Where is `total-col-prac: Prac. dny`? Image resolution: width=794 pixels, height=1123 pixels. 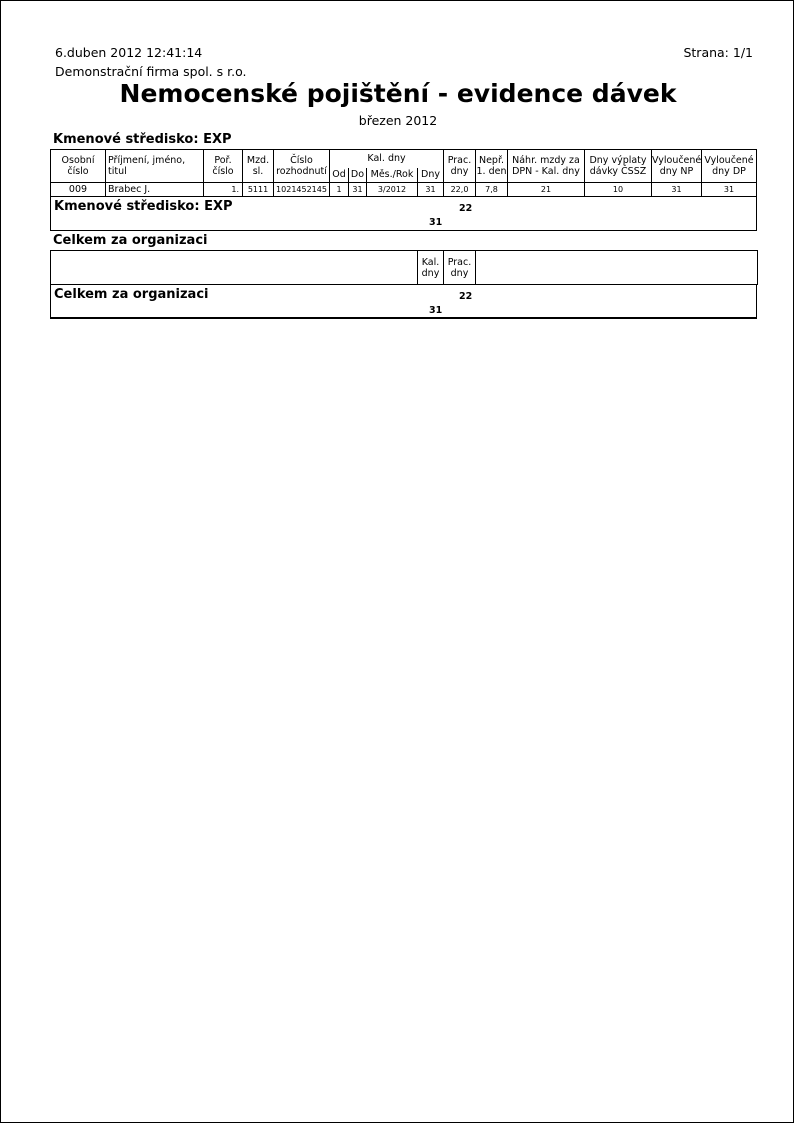
total-col-prac: Prac. dny is located at coordinates (459, 267).